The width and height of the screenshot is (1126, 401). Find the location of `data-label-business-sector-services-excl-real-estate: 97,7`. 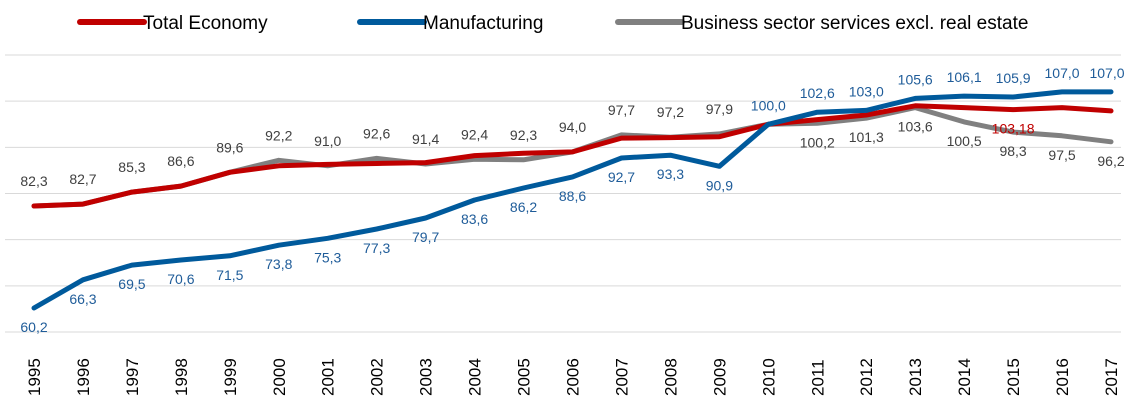

data-label-business-sector-services-excl-real-estate: 97,7 is located at coordinates (621, 110).